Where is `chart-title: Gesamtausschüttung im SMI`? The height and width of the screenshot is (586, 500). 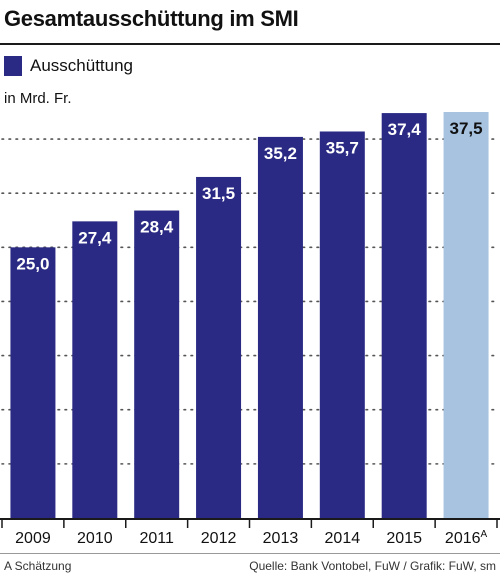 chart-title: Gesamtausschüttung im SMI is located at coordinates (151, 18).